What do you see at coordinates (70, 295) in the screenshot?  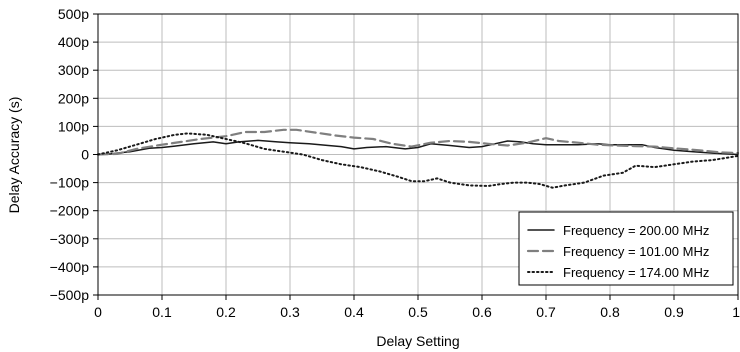 I see `y-tick-label: −500p` at bounding box center [70, 295].